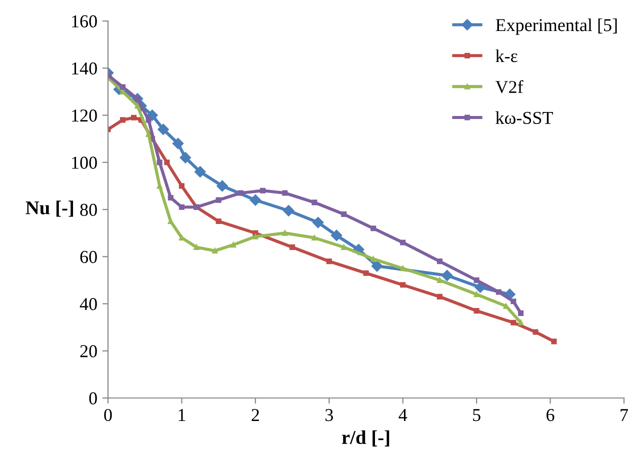 The image size is (640, 455). I want to click on y-tick-label: 60, so click(88, 257).